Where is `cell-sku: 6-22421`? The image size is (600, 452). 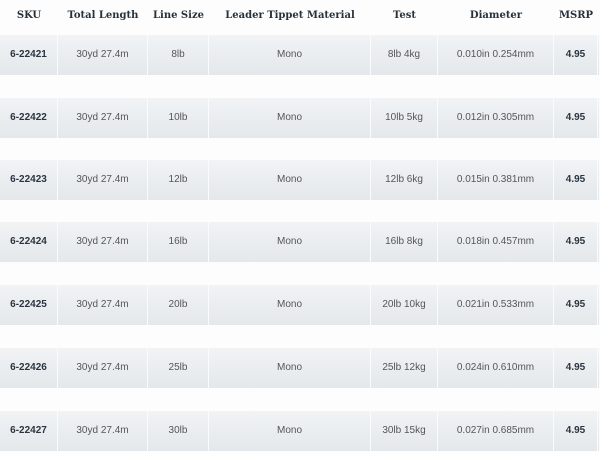 cell-sku: 6-22421 is located at coordinates (29, 55).